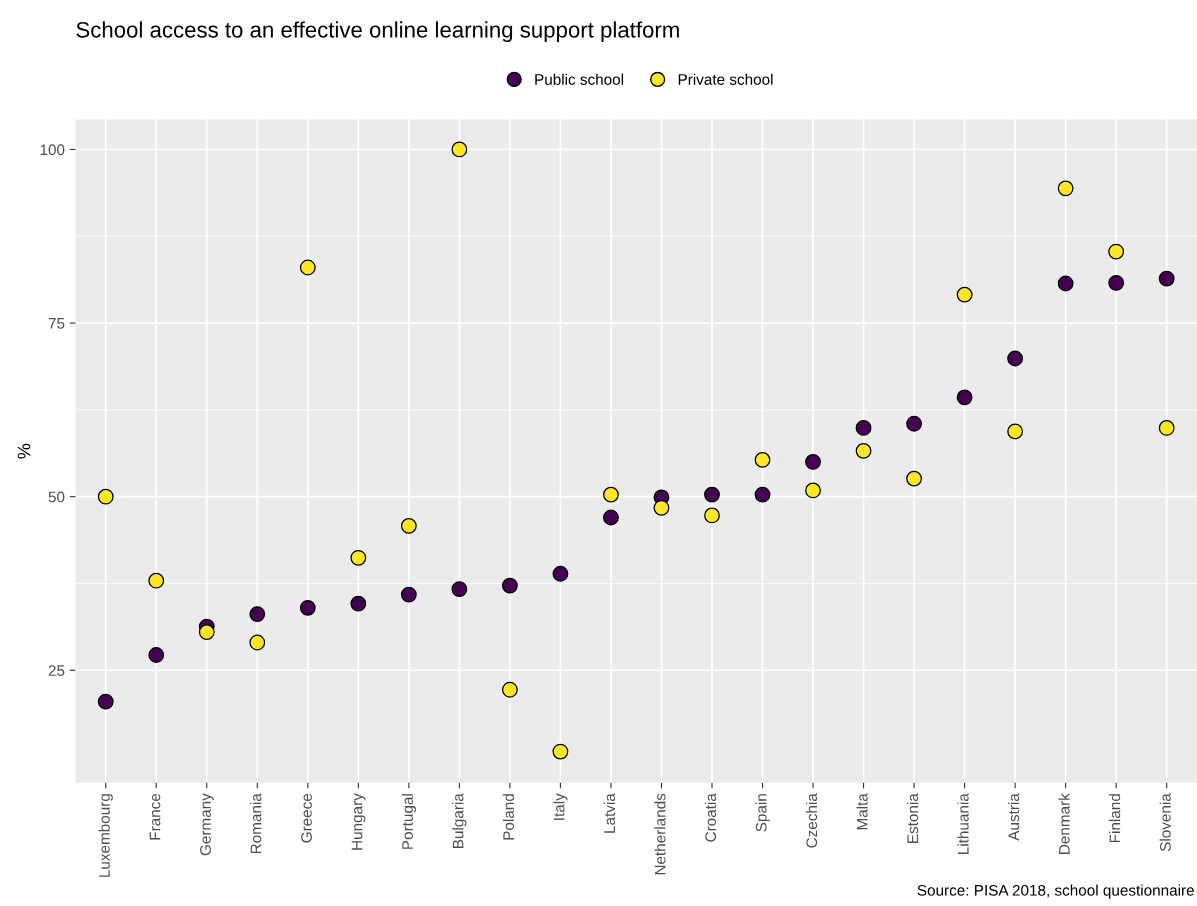 The image size is (1197, 906). What do you see at coordinates (207, 824) in the screenshot?
I see `x-tick-label: Germany` at bounding box center [207, 824].